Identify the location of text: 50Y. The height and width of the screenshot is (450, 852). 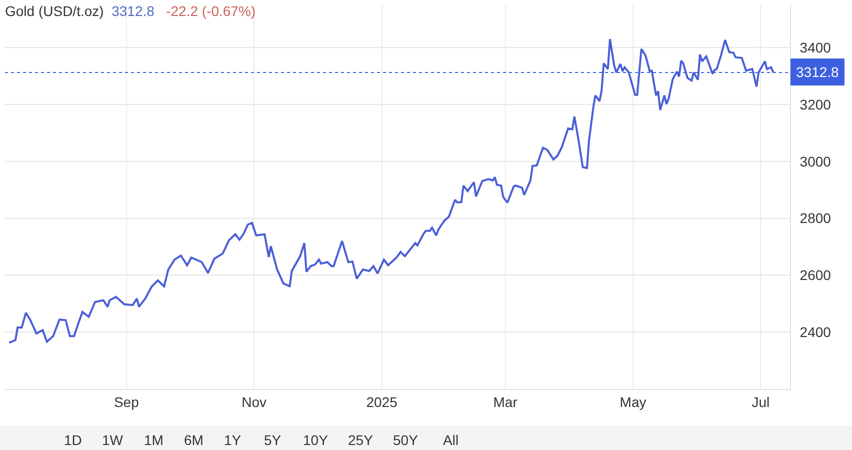
(406, 440).